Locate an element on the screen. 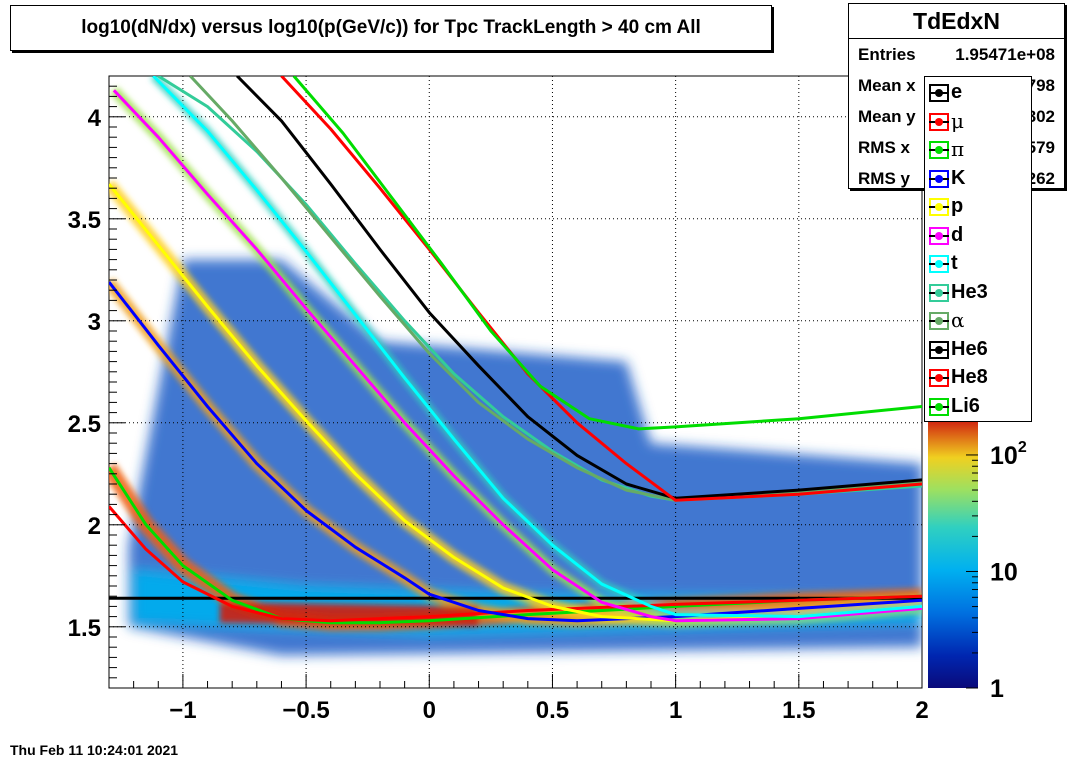  legend-label: He3 is located at coordinates (969, 291).